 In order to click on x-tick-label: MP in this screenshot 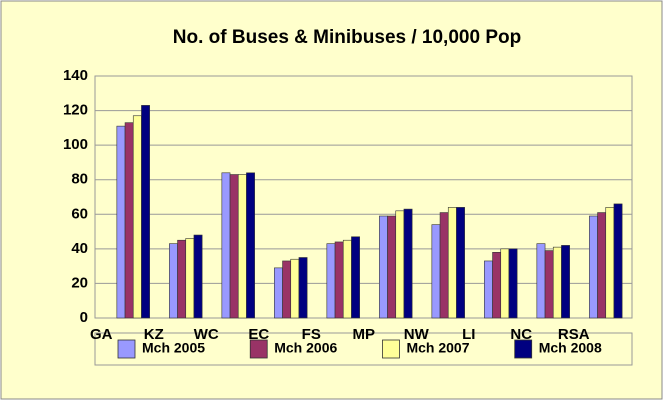, I will do `click(364, 334)`.